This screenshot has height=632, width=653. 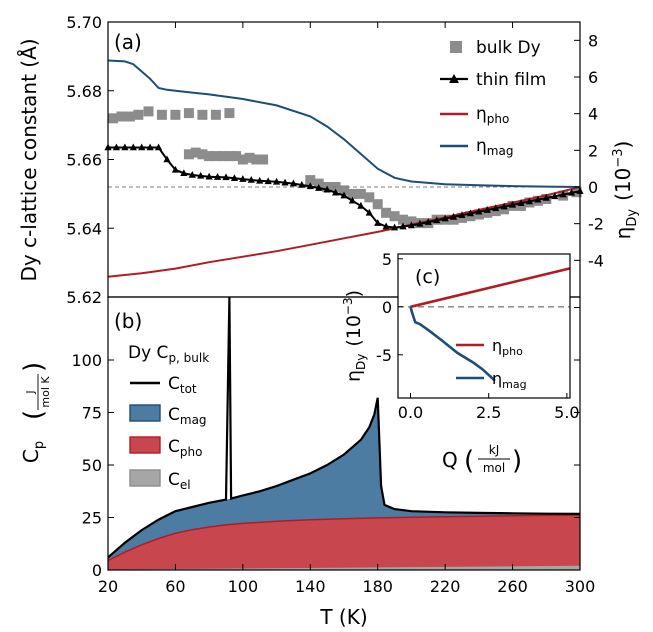 What do you see at coordinates (618, 157) in the screenshot?
I see `right-unit-exp: −3` at bounding box center [618, 157].